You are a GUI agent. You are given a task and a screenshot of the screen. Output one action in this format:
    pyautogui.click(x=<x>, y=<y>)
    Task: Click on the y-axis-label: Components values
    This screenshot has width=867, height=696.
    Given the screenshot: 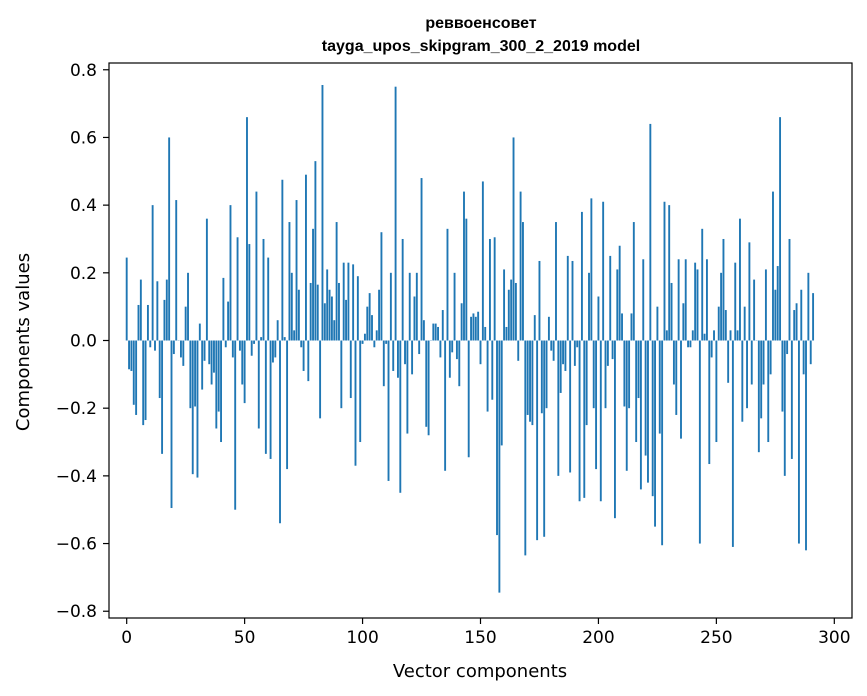 What is the action you would take?
    pyautogui.click(x=23, y=342)
    